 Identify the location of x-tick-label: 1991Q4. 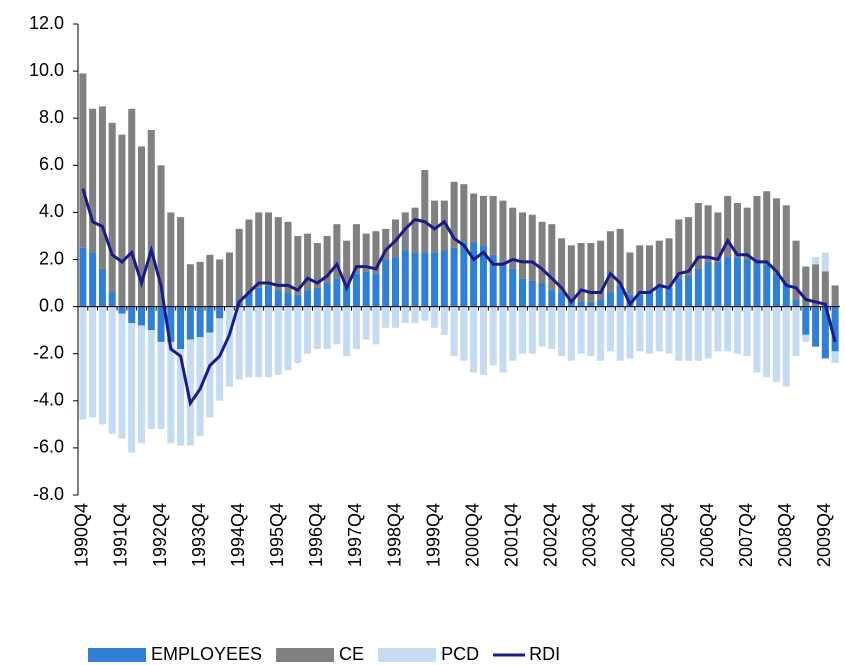
(121, 535).